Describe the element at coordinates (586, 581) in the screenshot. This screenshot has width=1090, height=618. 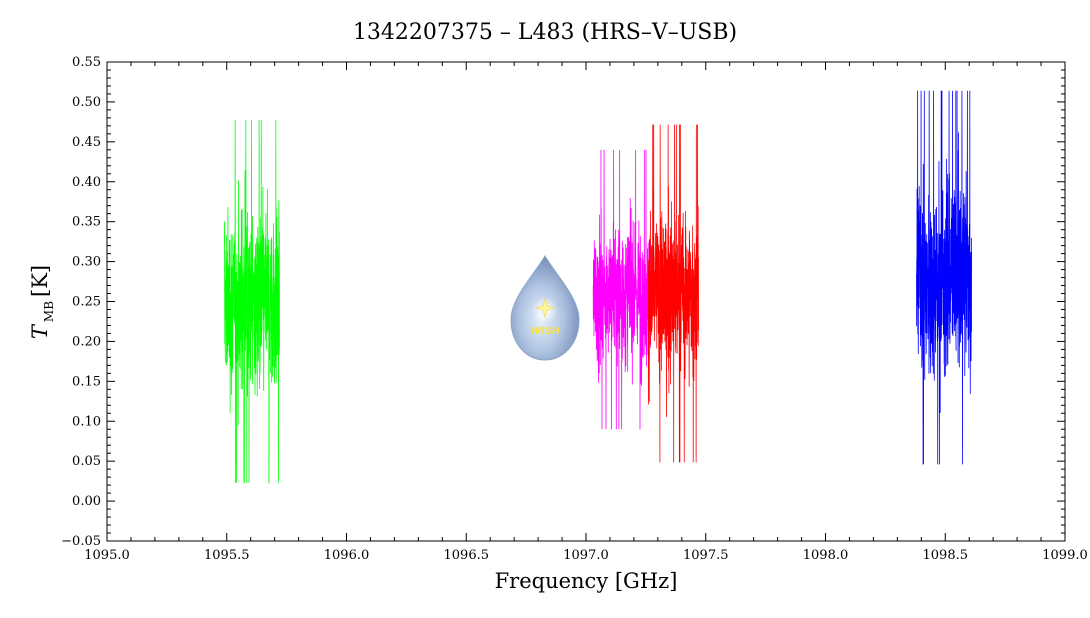
I see `x-axis-label: Frequency [GHz]` at that location.